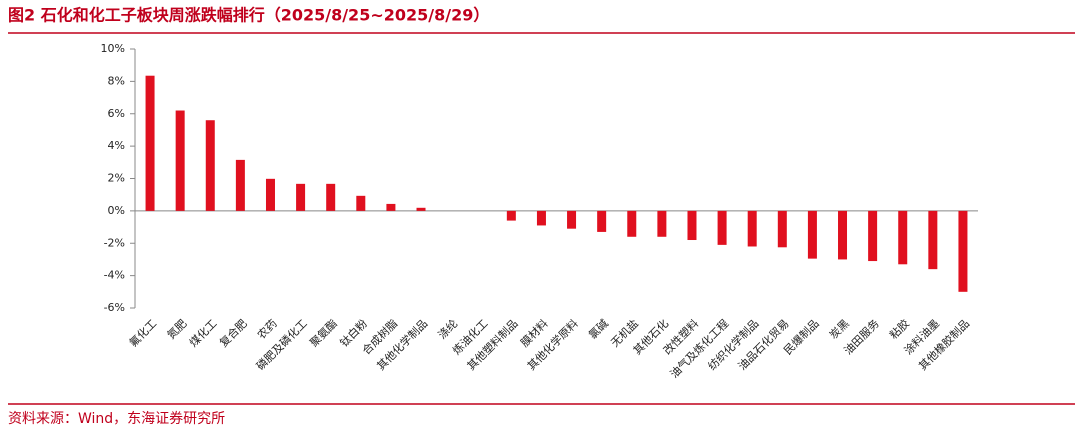 The height and width of the screenshot is (430, 1080). I want to click on y-tick-label: 0%, so click(116, 210).